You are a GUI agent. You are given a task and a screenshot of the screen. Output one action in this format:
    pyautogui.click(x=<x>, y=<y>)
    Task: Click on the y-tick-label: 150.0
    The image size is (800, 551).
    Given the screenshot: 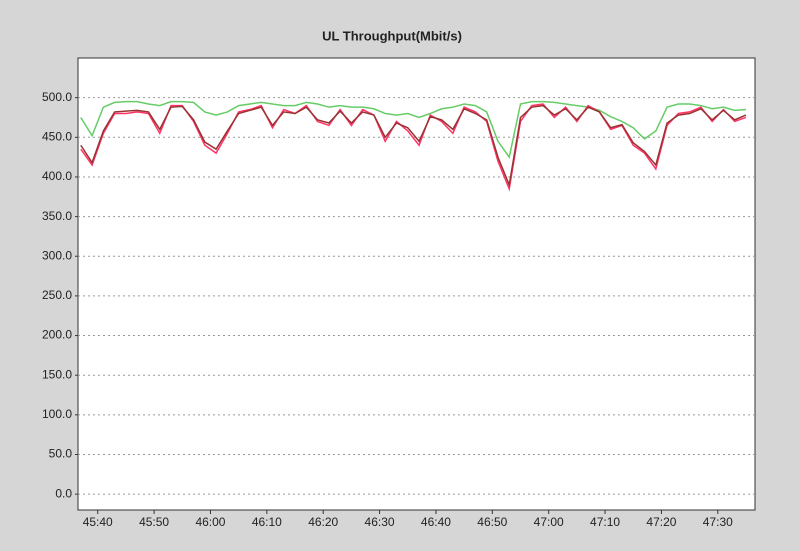 What is the action you would take?
    pyautogui.click(x=57, y=374)
    